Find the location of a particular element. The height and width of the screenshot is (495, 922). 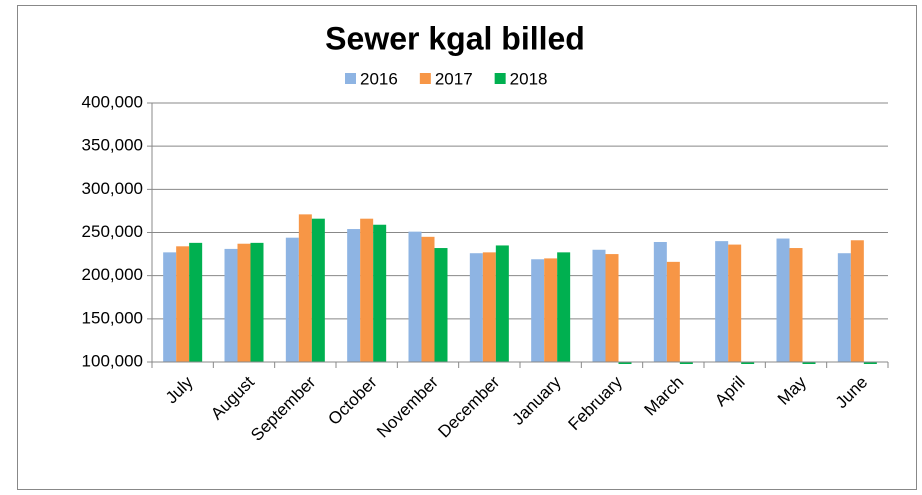

y-tick-label: 100,000 is located at coordinates (112, 360).